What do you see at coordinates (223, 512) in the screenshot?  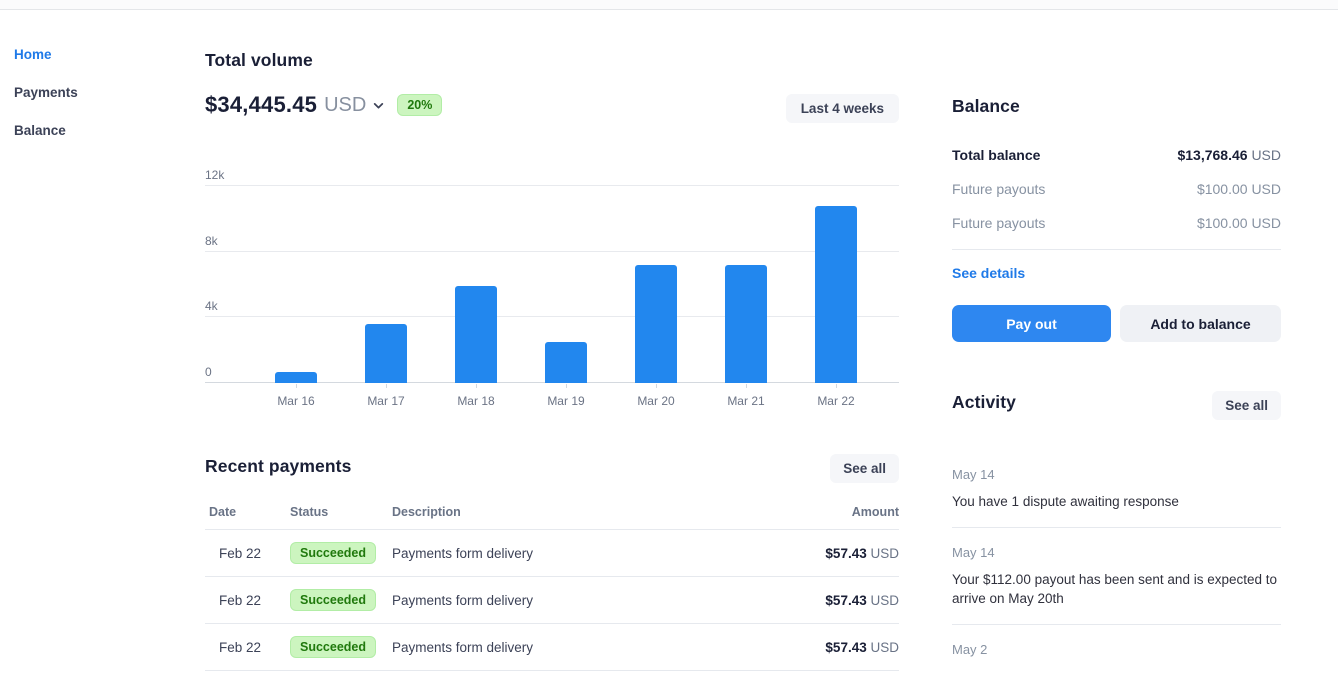 I see `column-header-date: Date` at bounding box center [223, 512].